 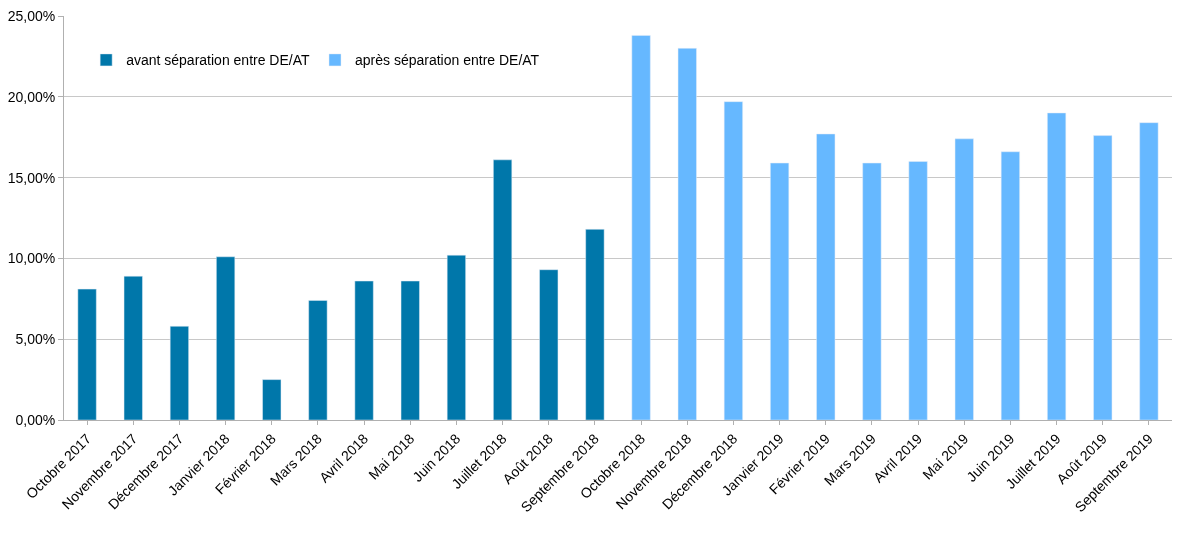 What do you see at coordinates (31, 258) in the screenshot?
I see `y-tick-label: 10,00%` at bounding box center [31, 258].